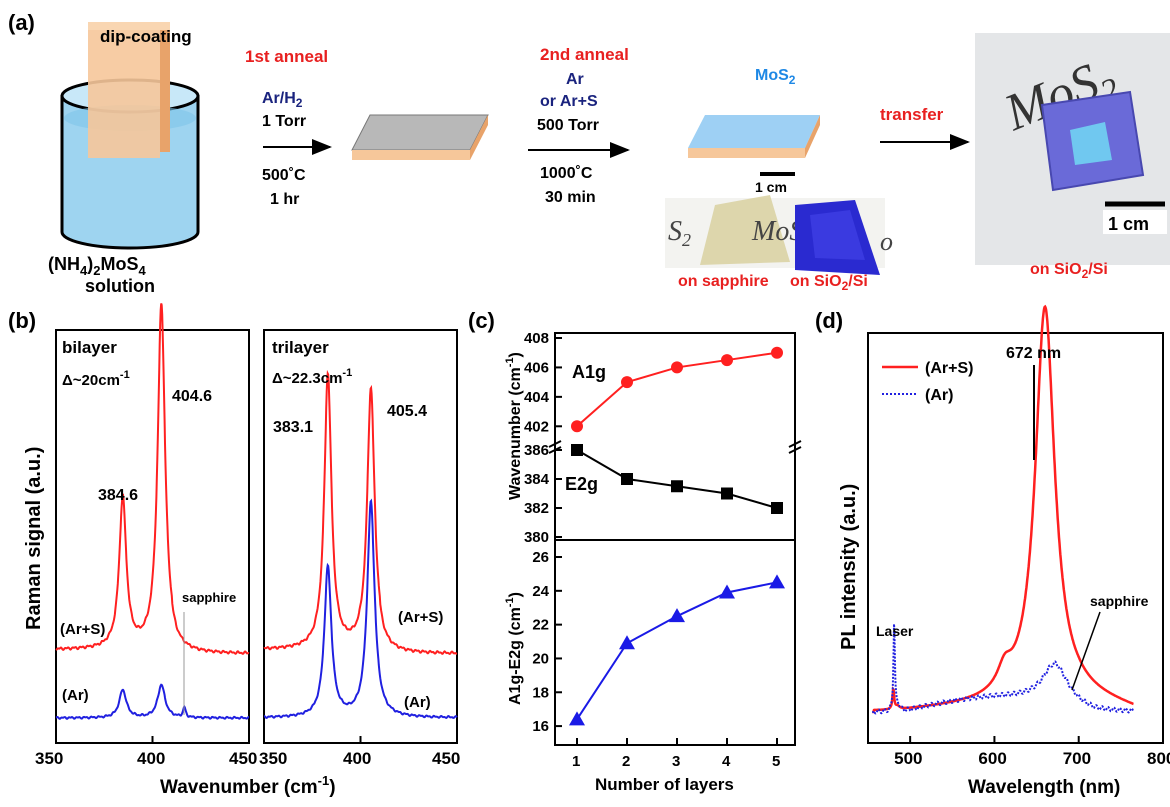 This screenshot has height=807, width=1170. I want to click on panel-b-left-frame, so click(152, 536).